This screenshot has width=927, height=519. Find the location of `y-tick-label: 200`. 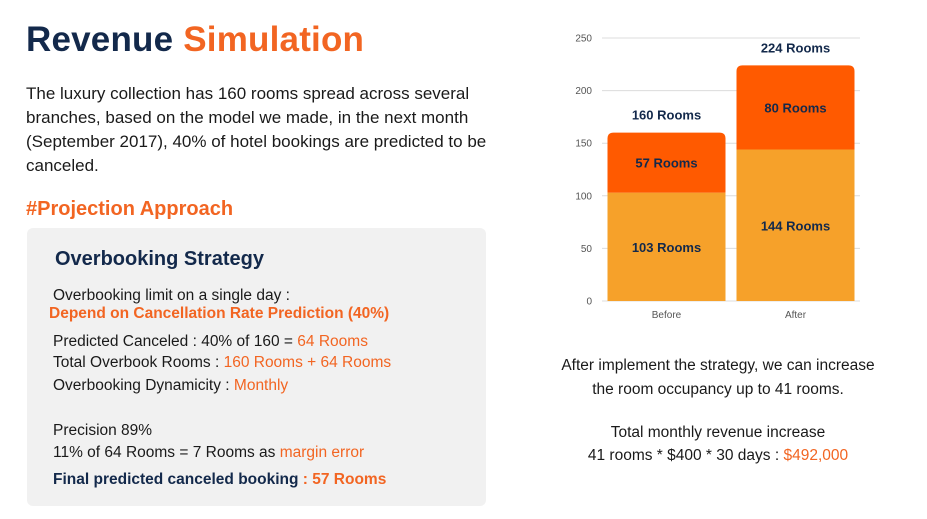

y-tick-label: 200 is located at coordinates (583, 91).